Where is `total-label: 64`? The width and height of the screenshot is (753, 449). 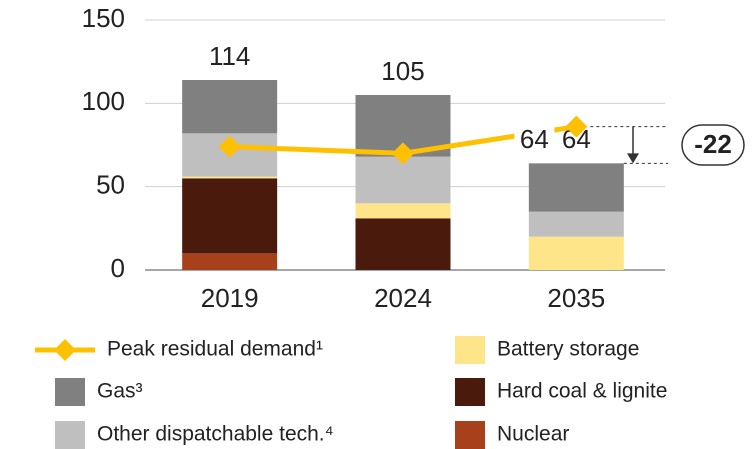 total-label: 64 is located at coordinates (534, 139).